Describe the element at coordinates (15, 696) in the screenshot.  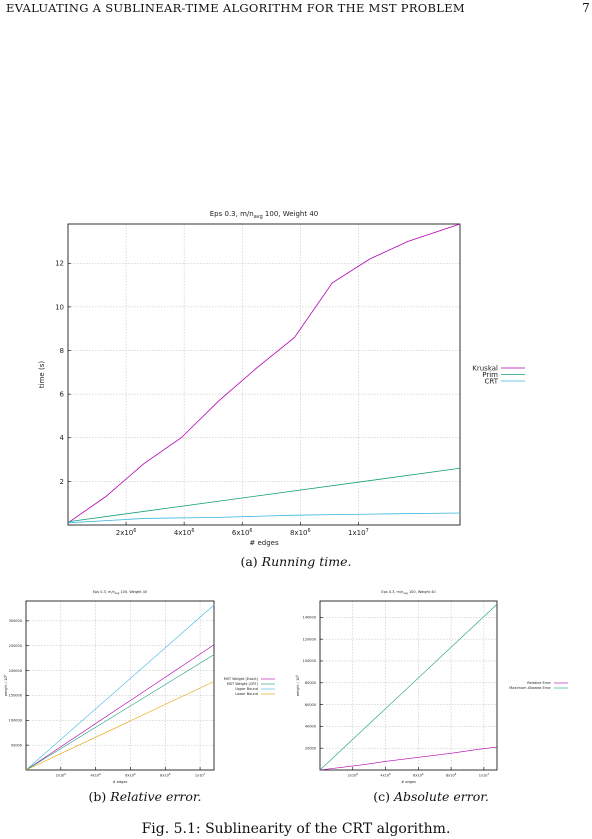
I see `y-tick-label: 150000` at that location.